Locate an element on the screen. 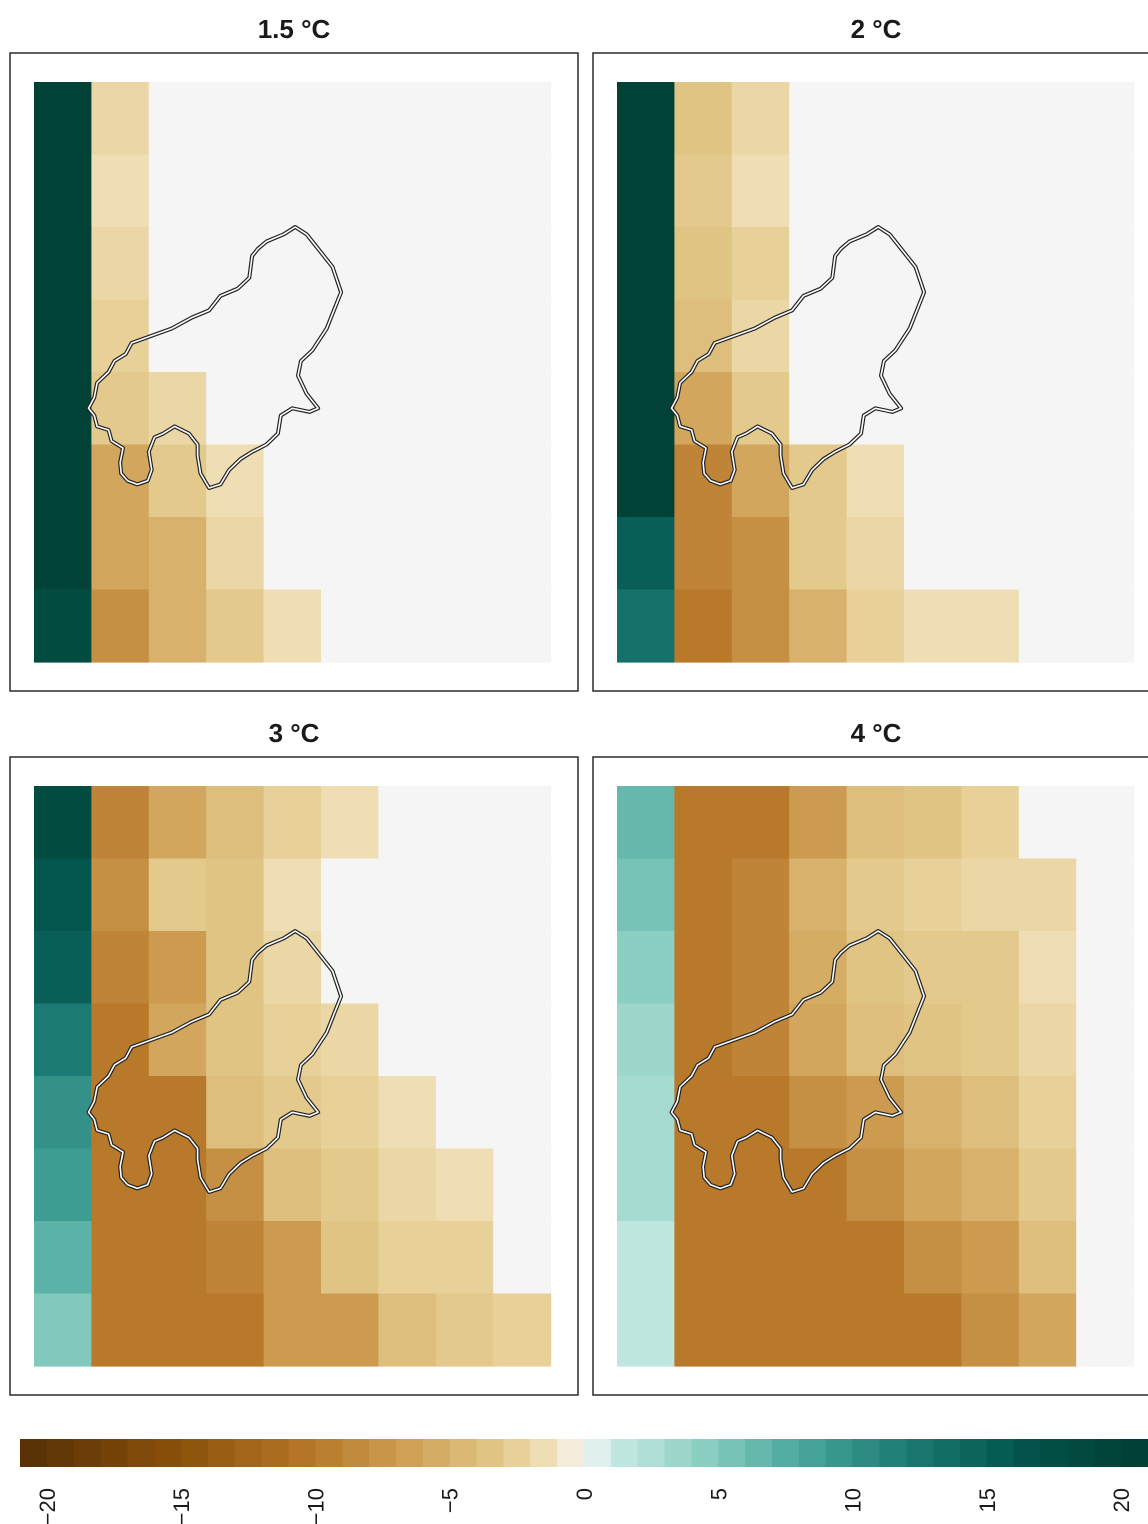  colorbar-segments is located at coordinates (584, 1453).